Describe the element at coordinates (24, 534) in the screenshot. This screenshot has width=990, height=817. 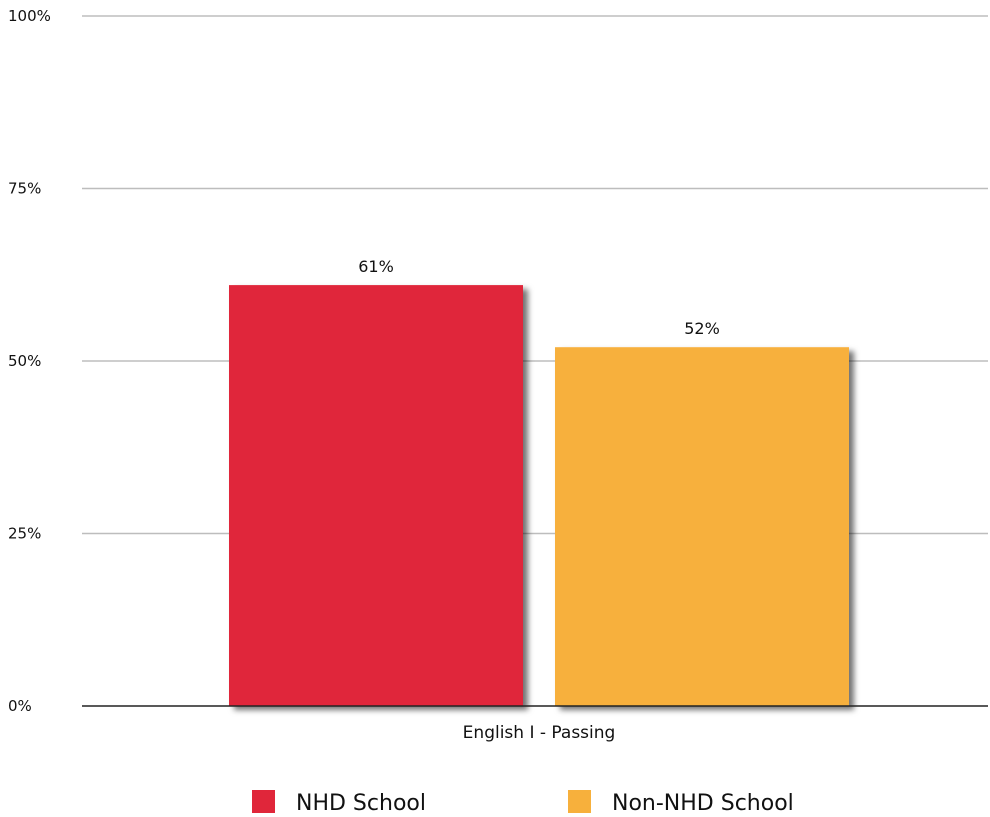
I see `y-tick-label: 25%` at that location.